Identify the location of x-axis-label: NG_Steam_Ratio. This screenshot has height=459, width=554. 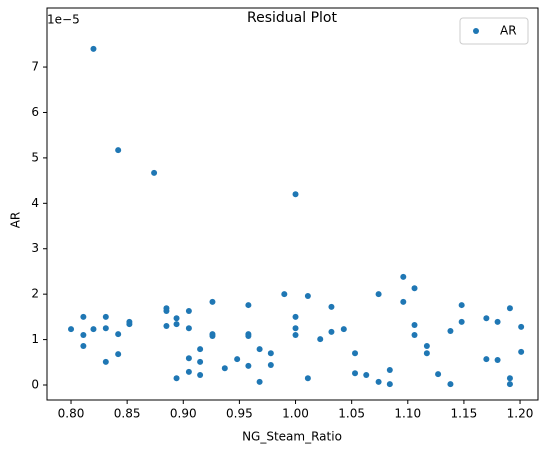
(292, 437).